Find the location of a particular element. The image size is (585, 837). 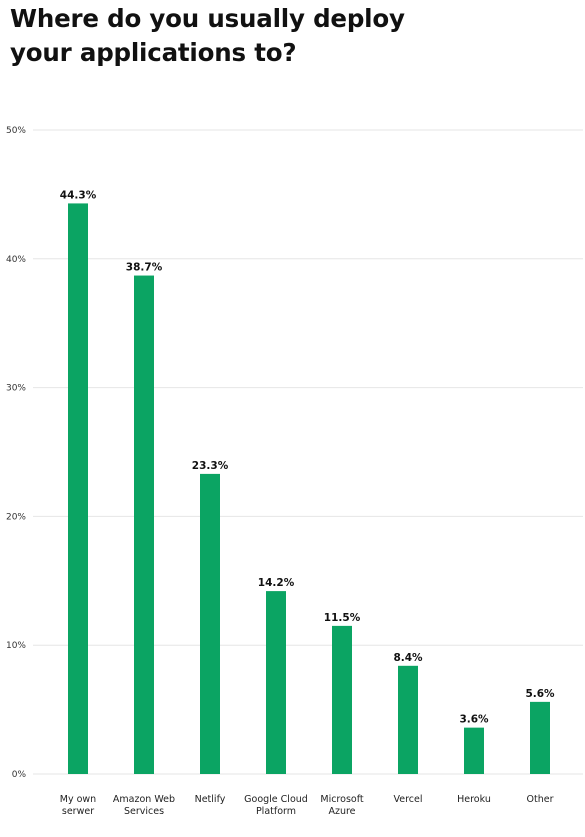

x-tick-label: Other is located at coordinates (540, 799).